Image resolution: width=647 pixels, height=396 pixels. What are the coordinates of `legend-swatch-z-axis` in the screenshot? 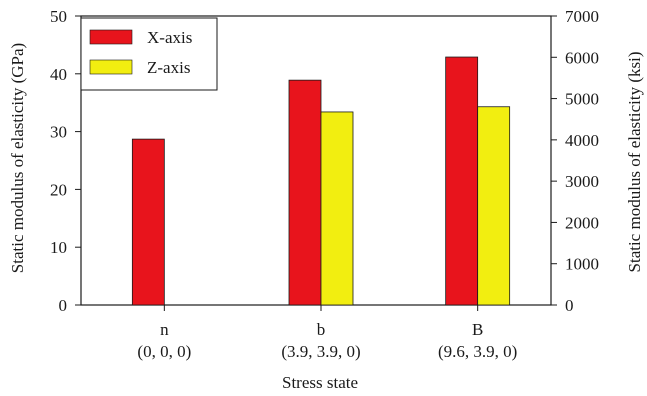 It's located at (111, 67).